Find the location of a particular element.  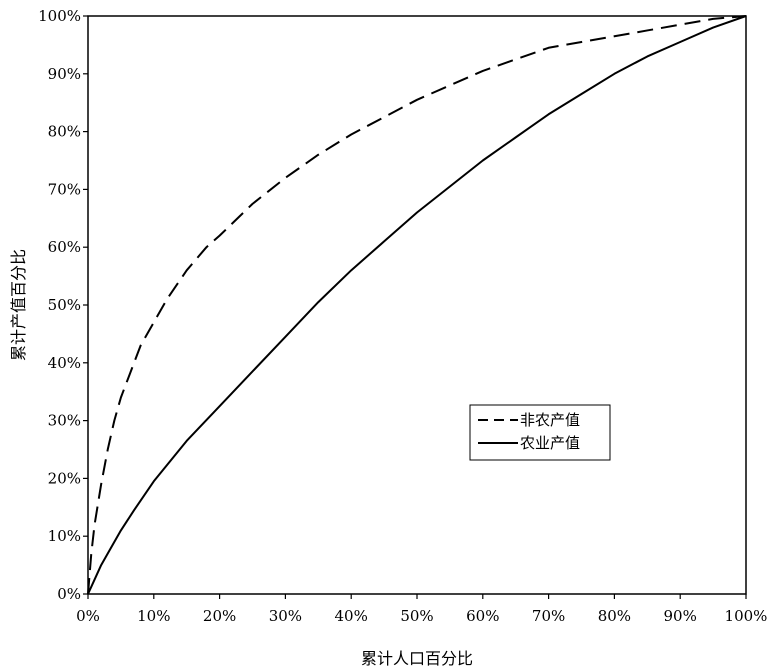

x-tick-label: 20% is located at coordinates (219, 616).